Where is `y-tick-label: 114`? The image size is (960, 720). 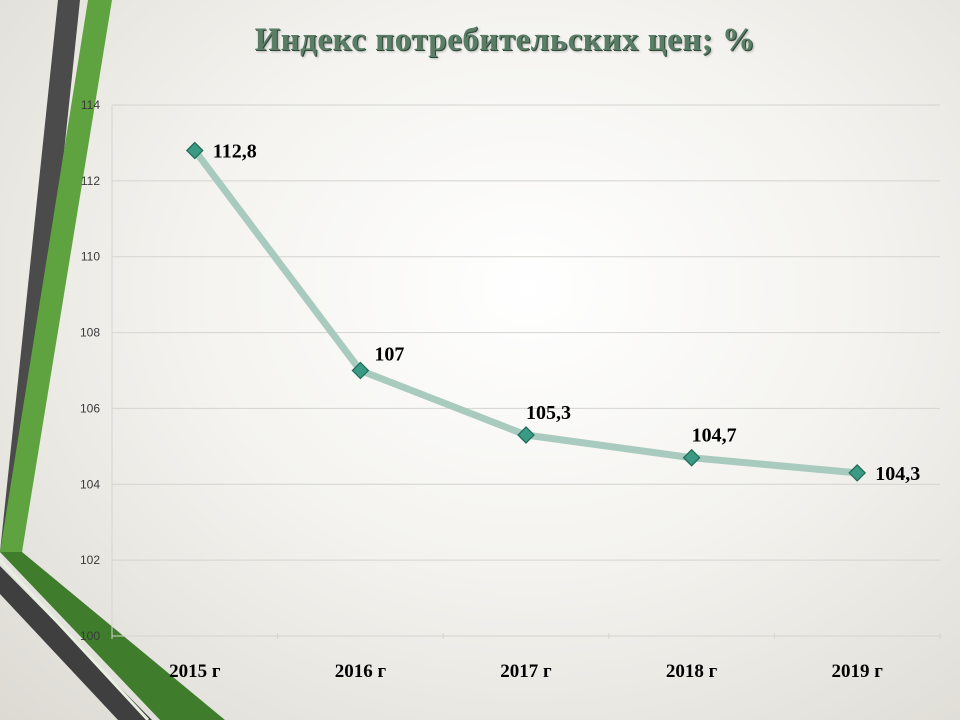
y-tick-label: 114 is located at coordinates (90, 105).